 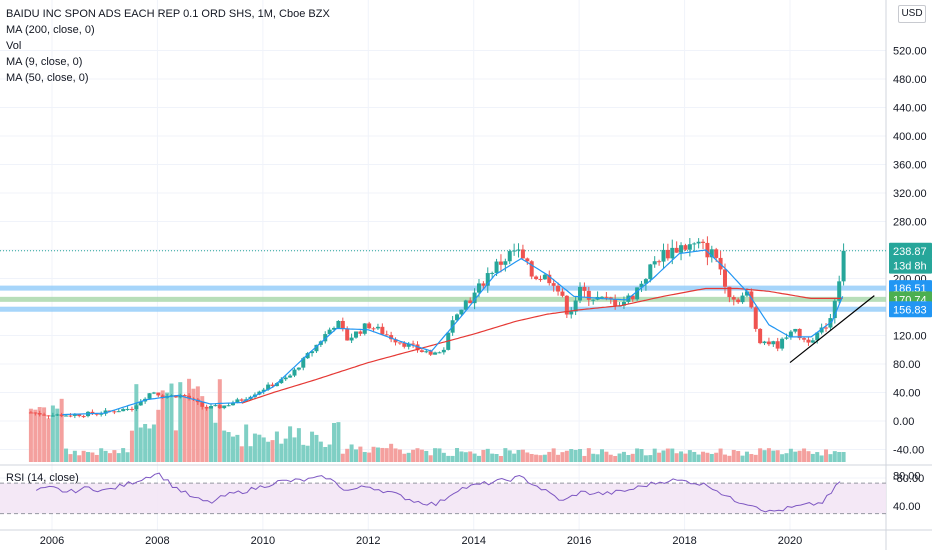 I want to click on legend-ma200: MA (200, close, 0), so click(x=50, y=30).